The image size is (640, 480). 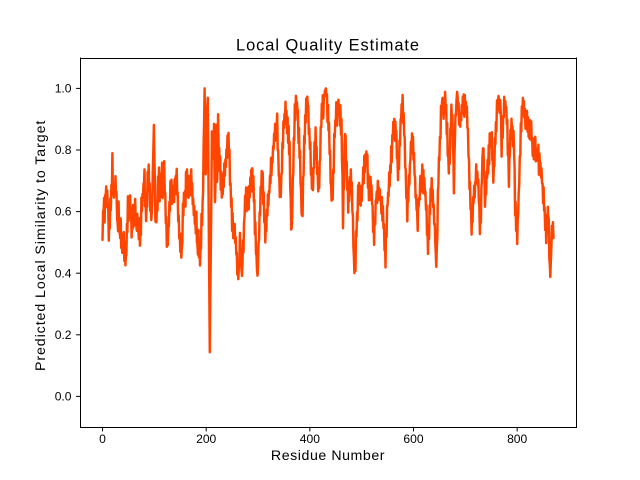 What do you see at coordinates (206, 439) in the screenshot?
I see `svg-text: 200` at bounding box center [206, 439].